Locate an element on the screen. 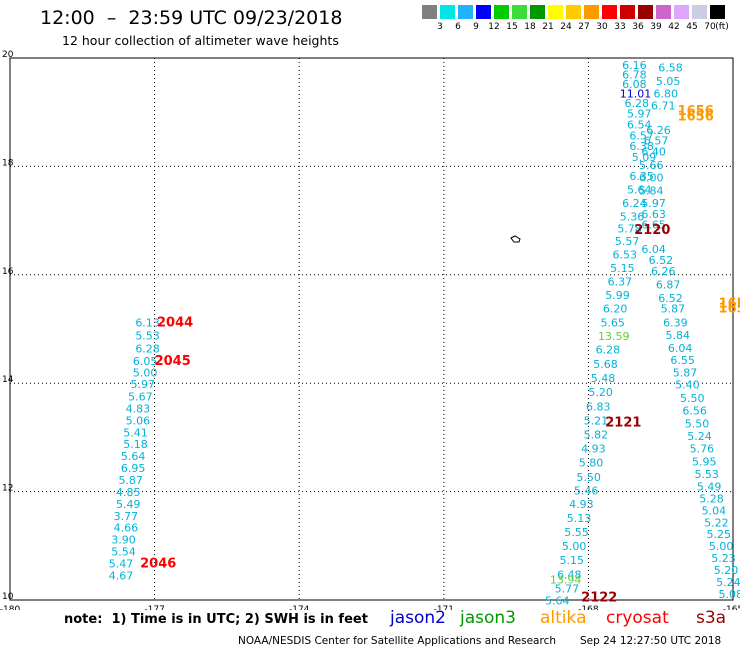 The height and width of the screenshot is (650, 740). y-tick-label: 20 is located at coordinates (8, 55).